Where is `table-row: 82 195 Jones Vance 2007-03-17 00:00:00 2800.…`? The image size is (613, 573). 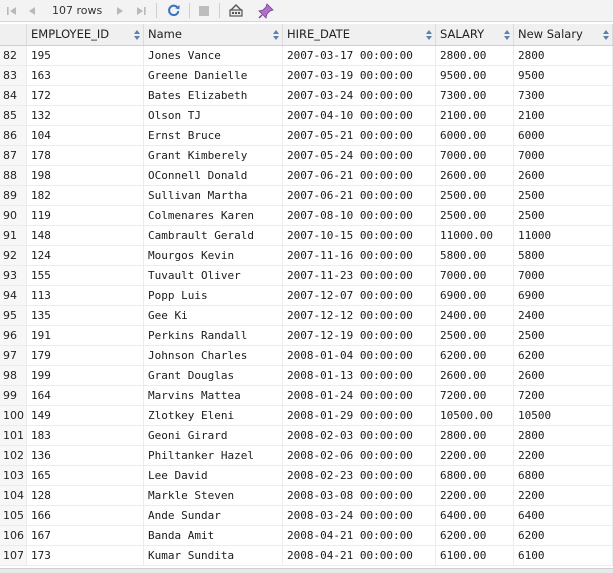
table-row: 82 195 Jones Vance 2007-03-17 00:00:00 2800.… is located at coordinates (306, 56).